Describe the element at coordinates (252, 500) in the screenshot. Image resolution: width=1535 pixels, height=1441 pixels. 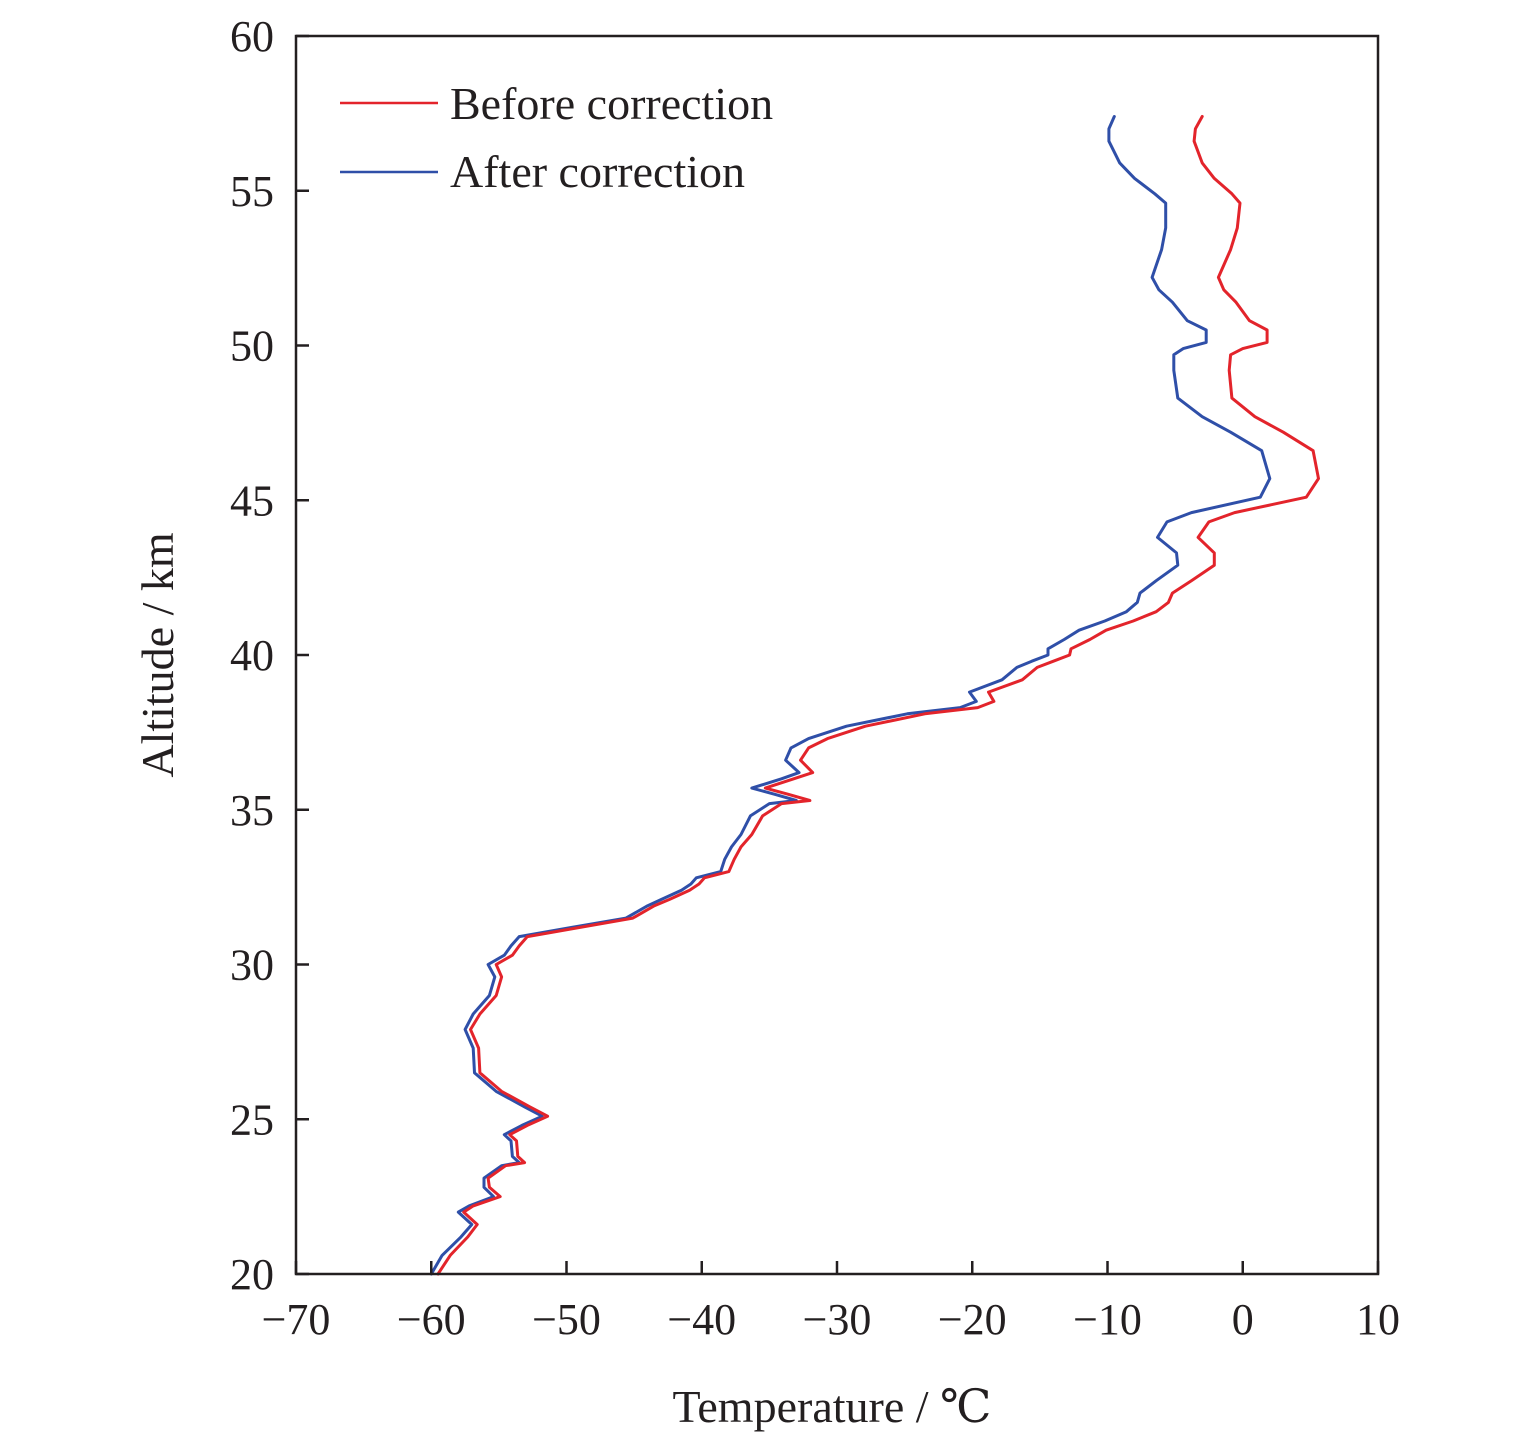
I see `y-tick-label: 45` at that location.